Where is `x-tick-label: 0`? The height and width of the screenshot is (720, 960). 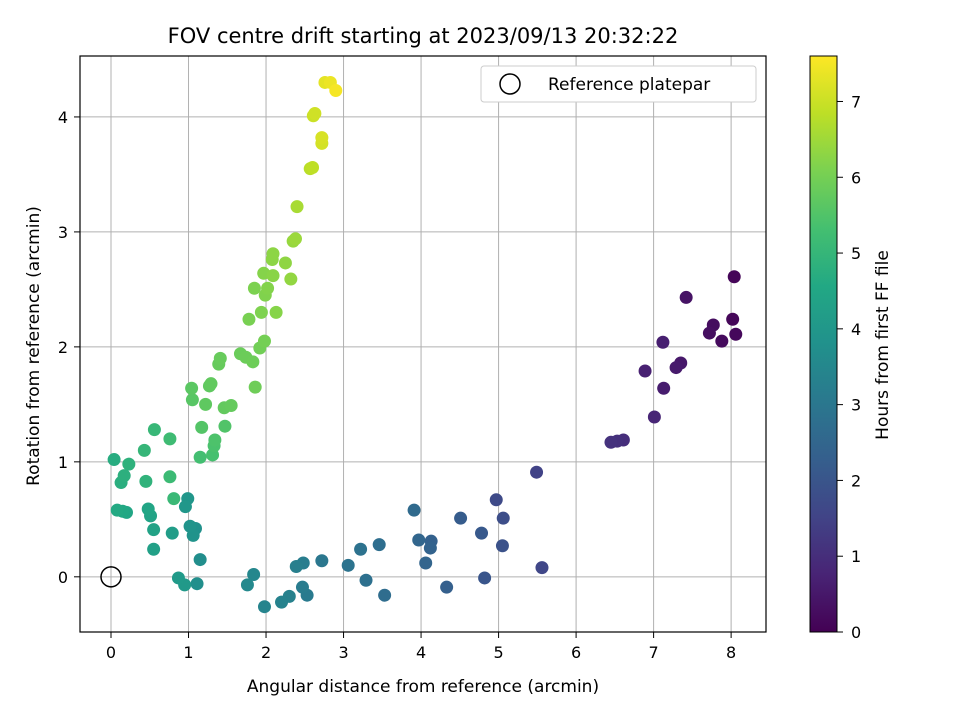 x-tick-label: 0 is located at coordinates (111, 652).